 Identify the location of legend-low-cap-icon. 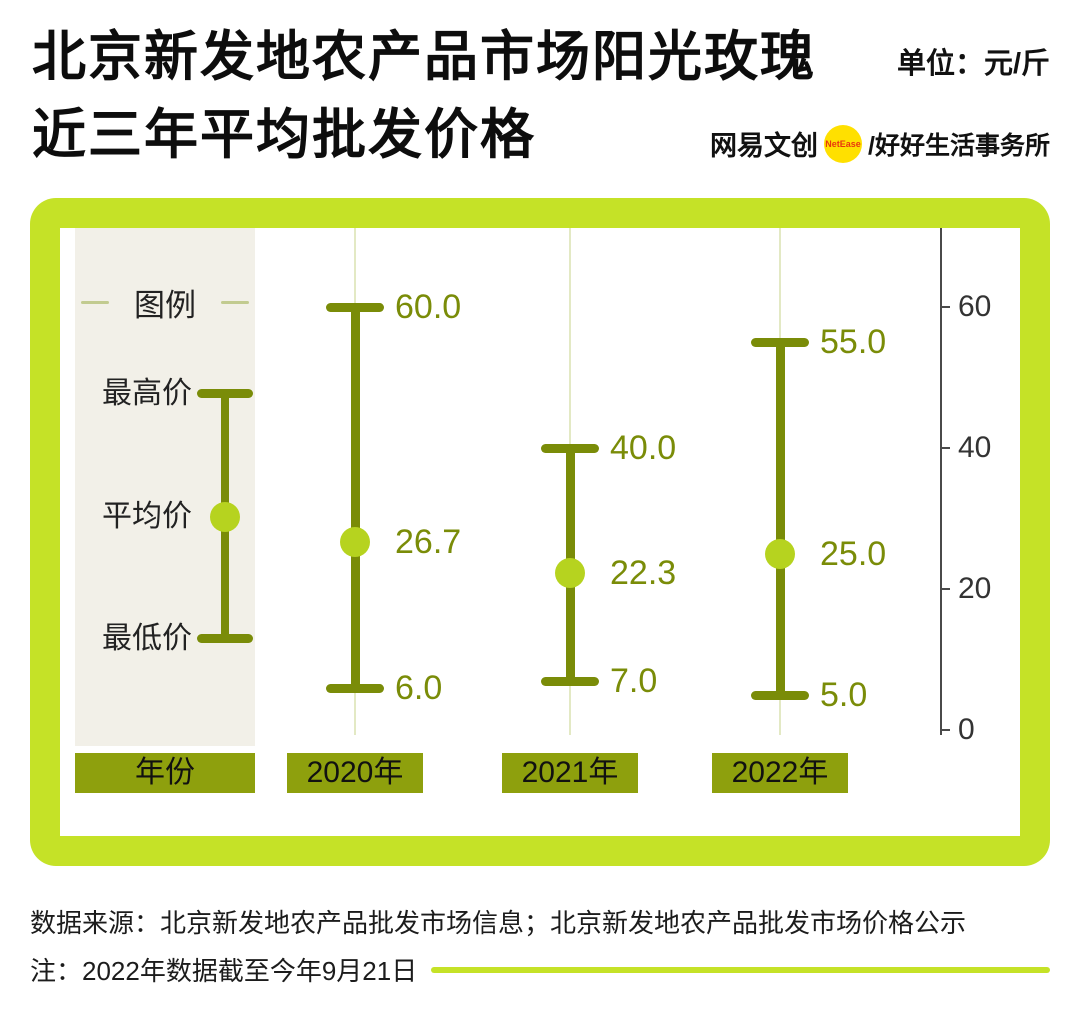
(225, 638).